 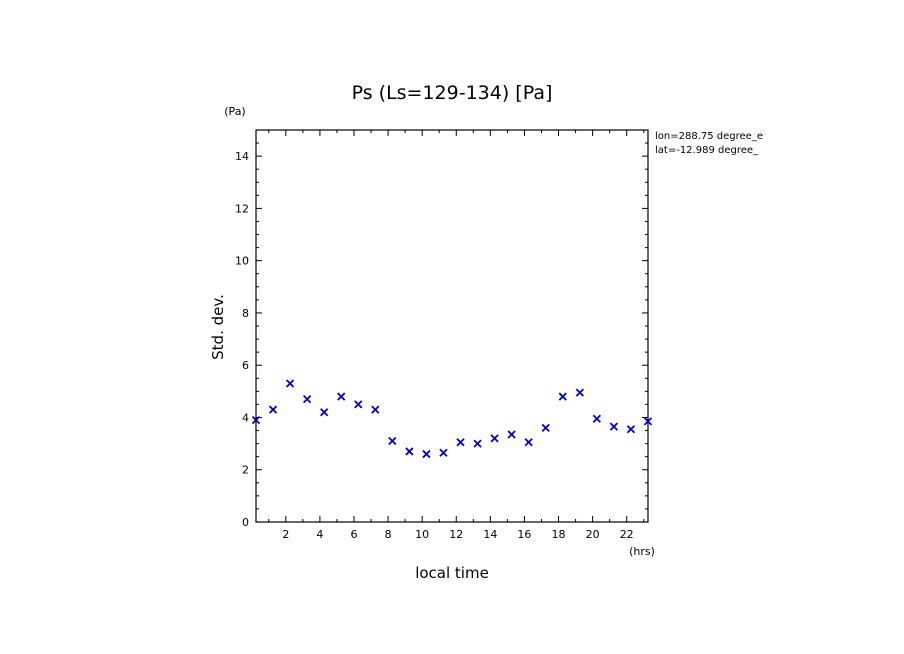 I want to click on x-tick-label: 12, so click(x=456, y=534).